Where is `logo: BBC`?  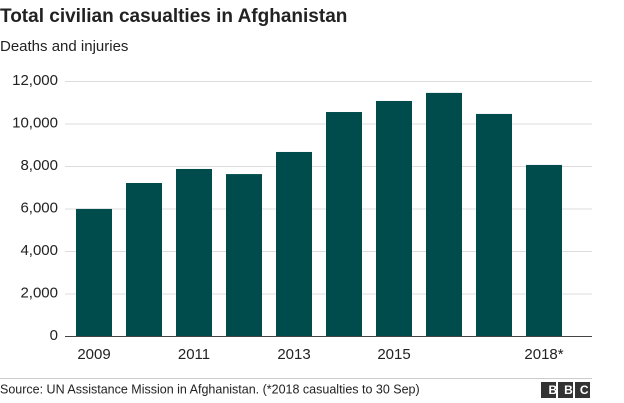
logo: BBC is located at coordinates (572, 390).